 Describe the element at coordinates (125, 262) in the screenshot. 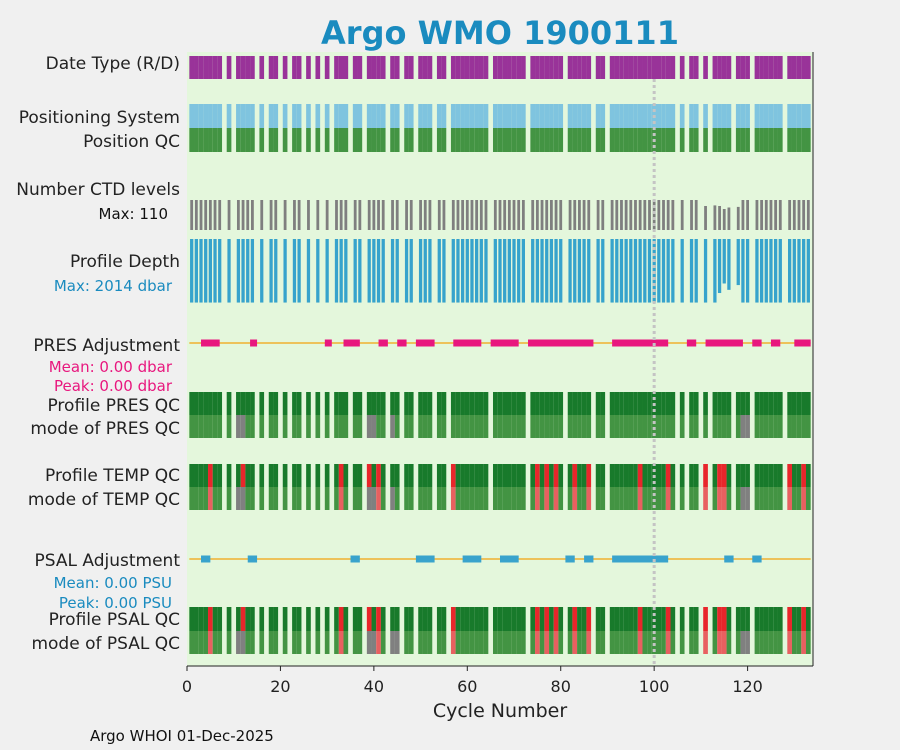

I see `label-profile-depth: Profile Depth` at that location.